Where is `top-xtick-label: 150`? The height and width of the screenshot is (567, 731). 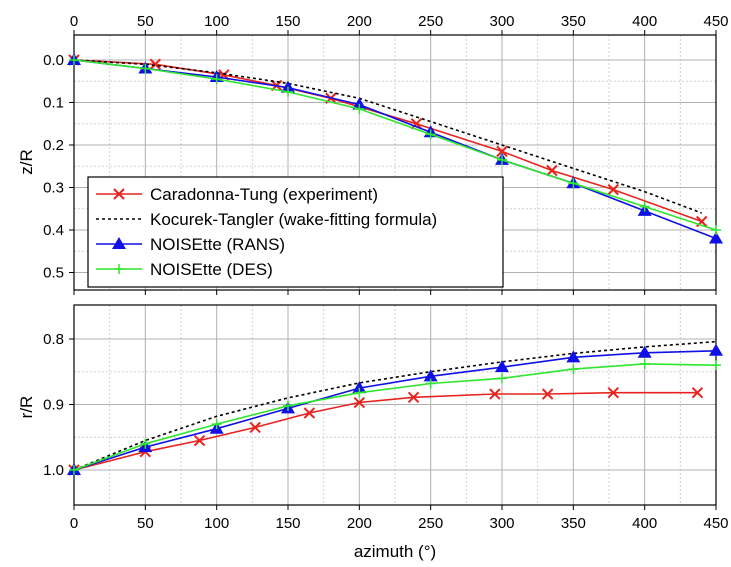 top-xtick-label: 150 is located at coordinates (287, 21).